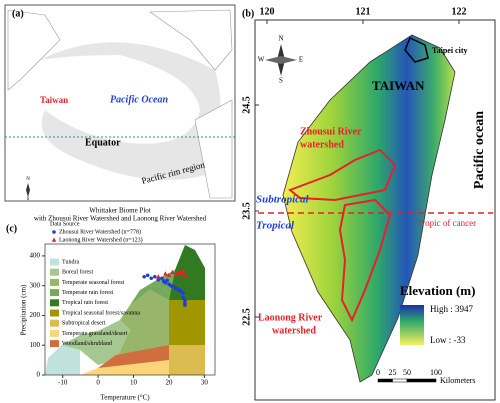 The image size is (500, 403). I want to click on legend-label: Tropical seasonal forest/savanna, so click(101, 312).